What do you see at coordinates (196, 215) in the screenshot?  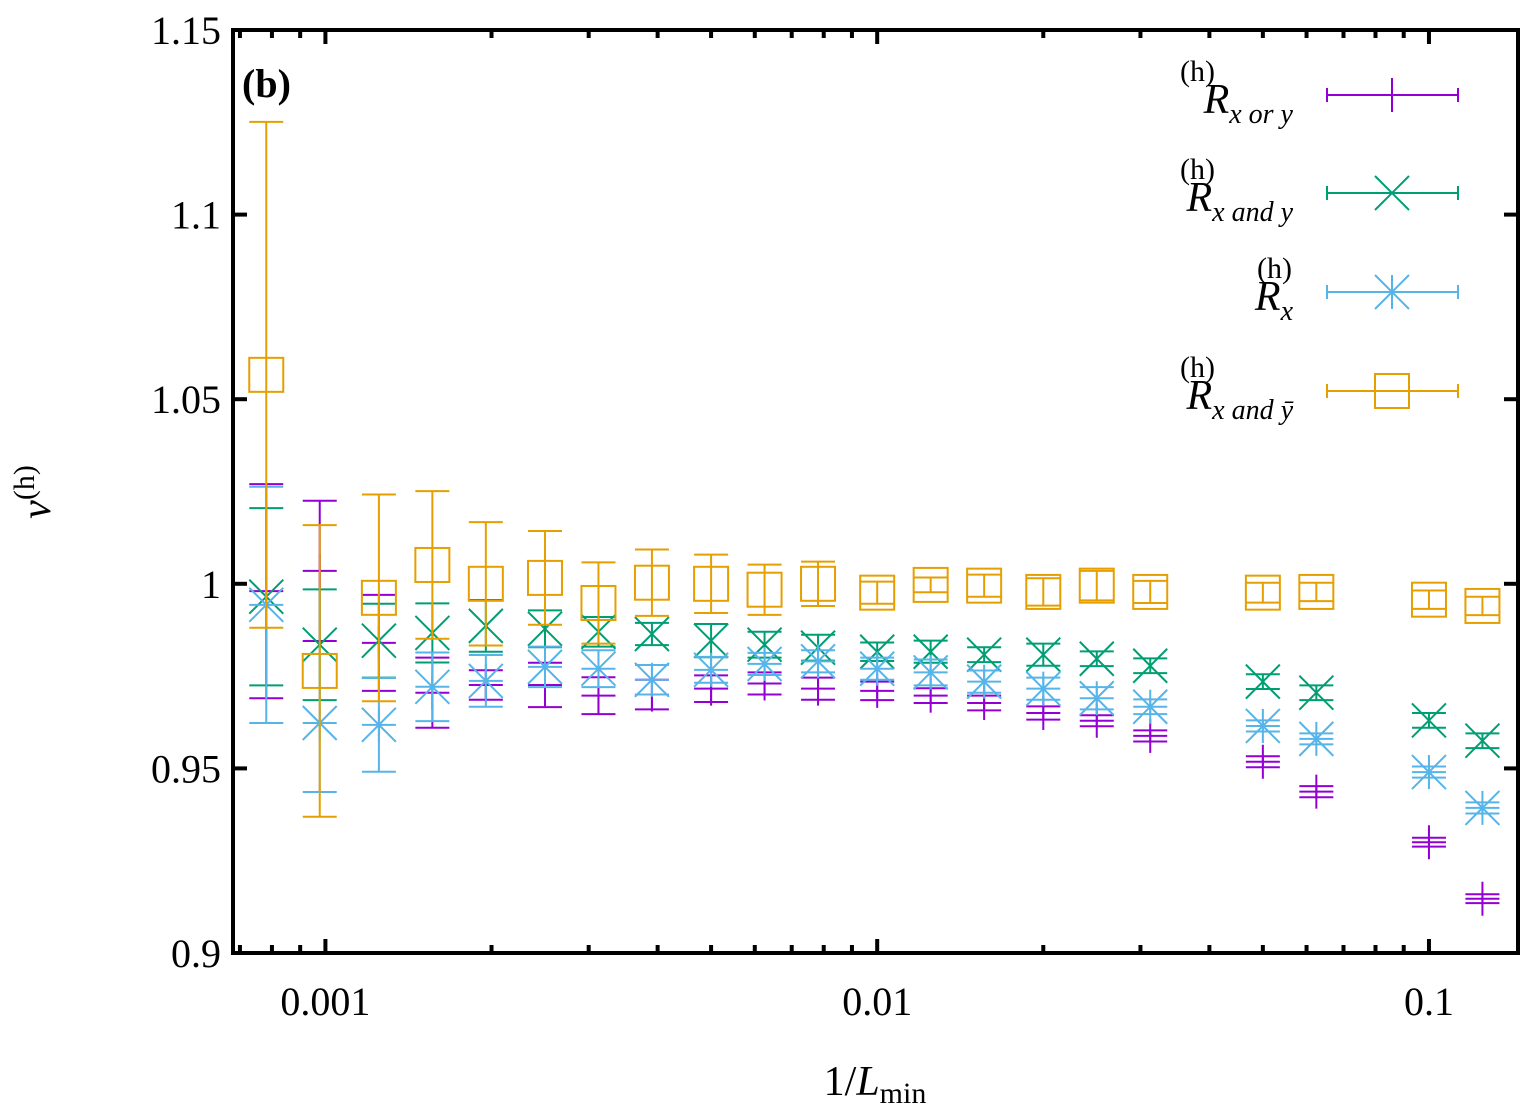 I see `y-tick-label: 1.1` at bounding box center [196, 215].